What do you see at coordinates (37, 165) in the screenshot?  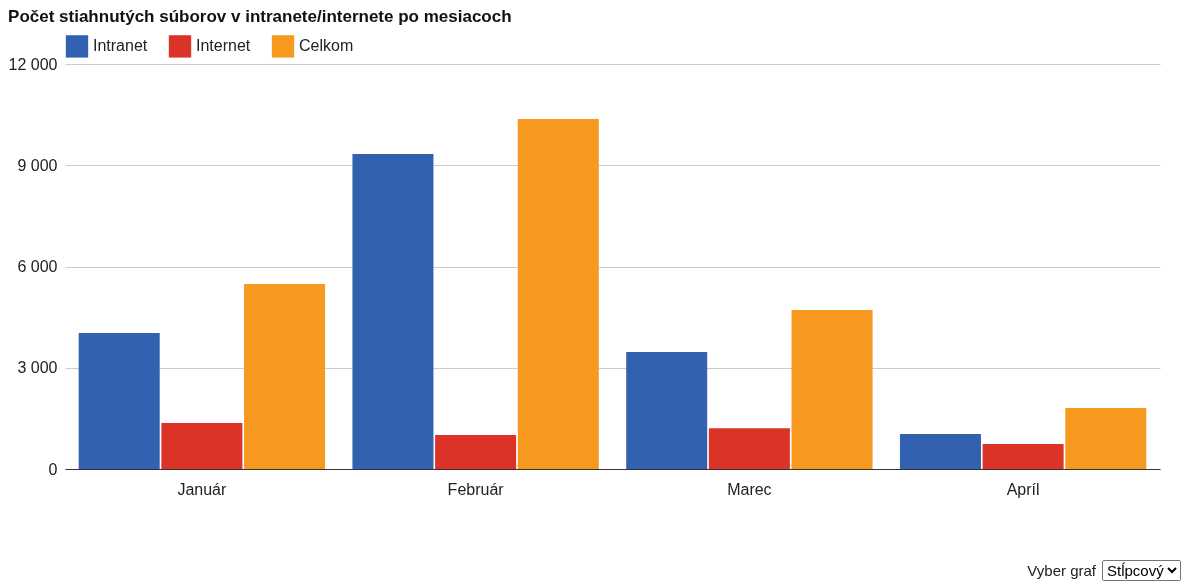 I see `y-tick-label: 9 000` at bounding box center [37, 165].